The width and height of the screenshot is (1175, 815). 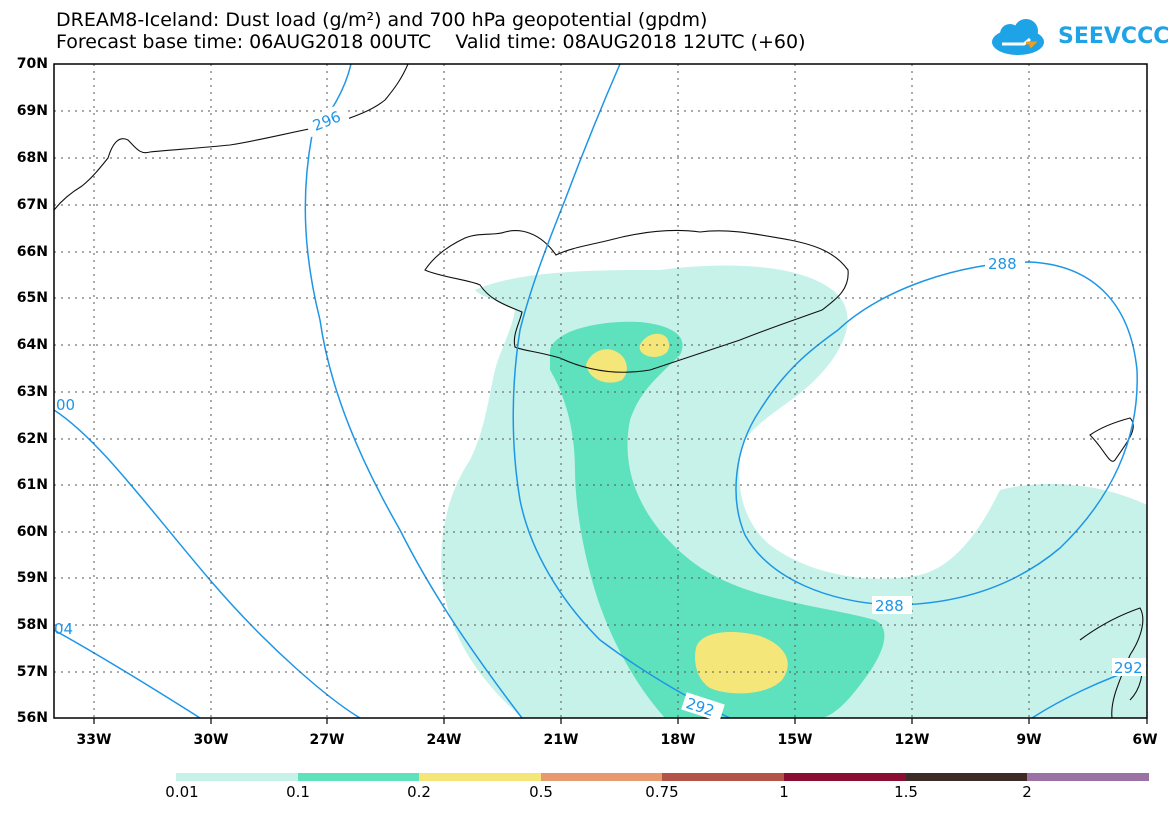 I want to click on lat-label-56n: 56N, so click(x=32, y=718).